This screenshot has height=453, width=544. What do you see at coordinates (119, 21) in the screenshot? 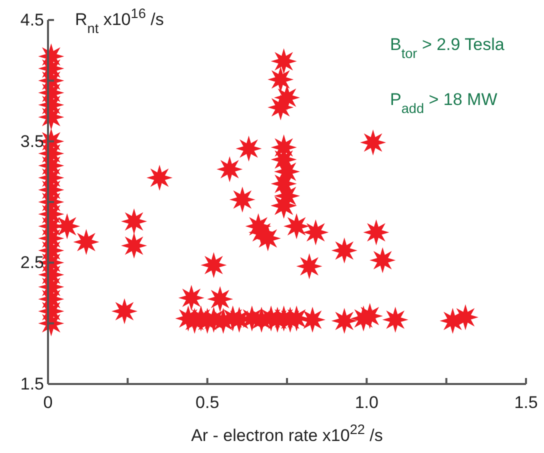
I see `y-axis-title: R$_{nt}$ x10$^{16}$ /s` at bounding box center [119, 21].